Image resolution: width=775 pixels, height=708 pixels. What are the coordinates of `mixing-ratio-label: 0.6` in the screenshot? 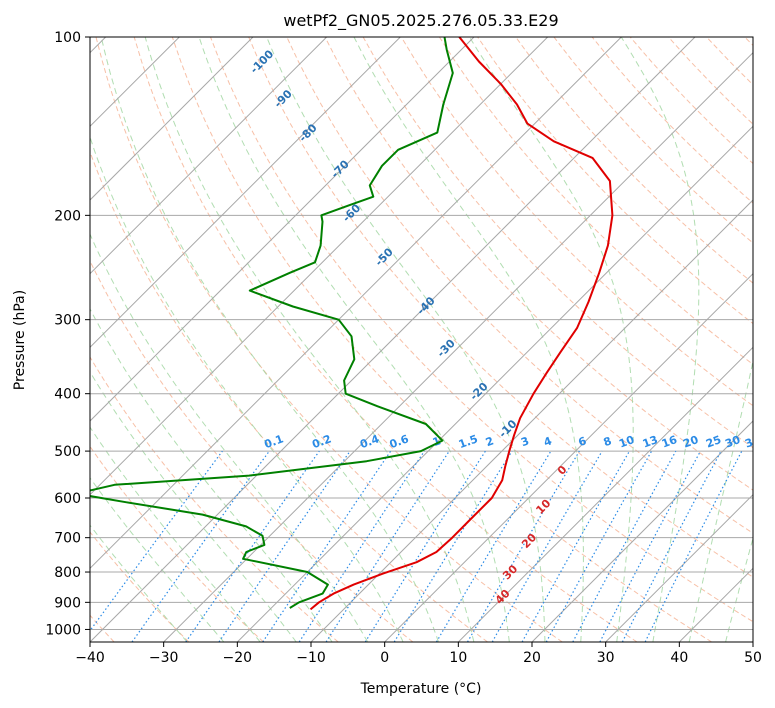 It's located at (399, 441).